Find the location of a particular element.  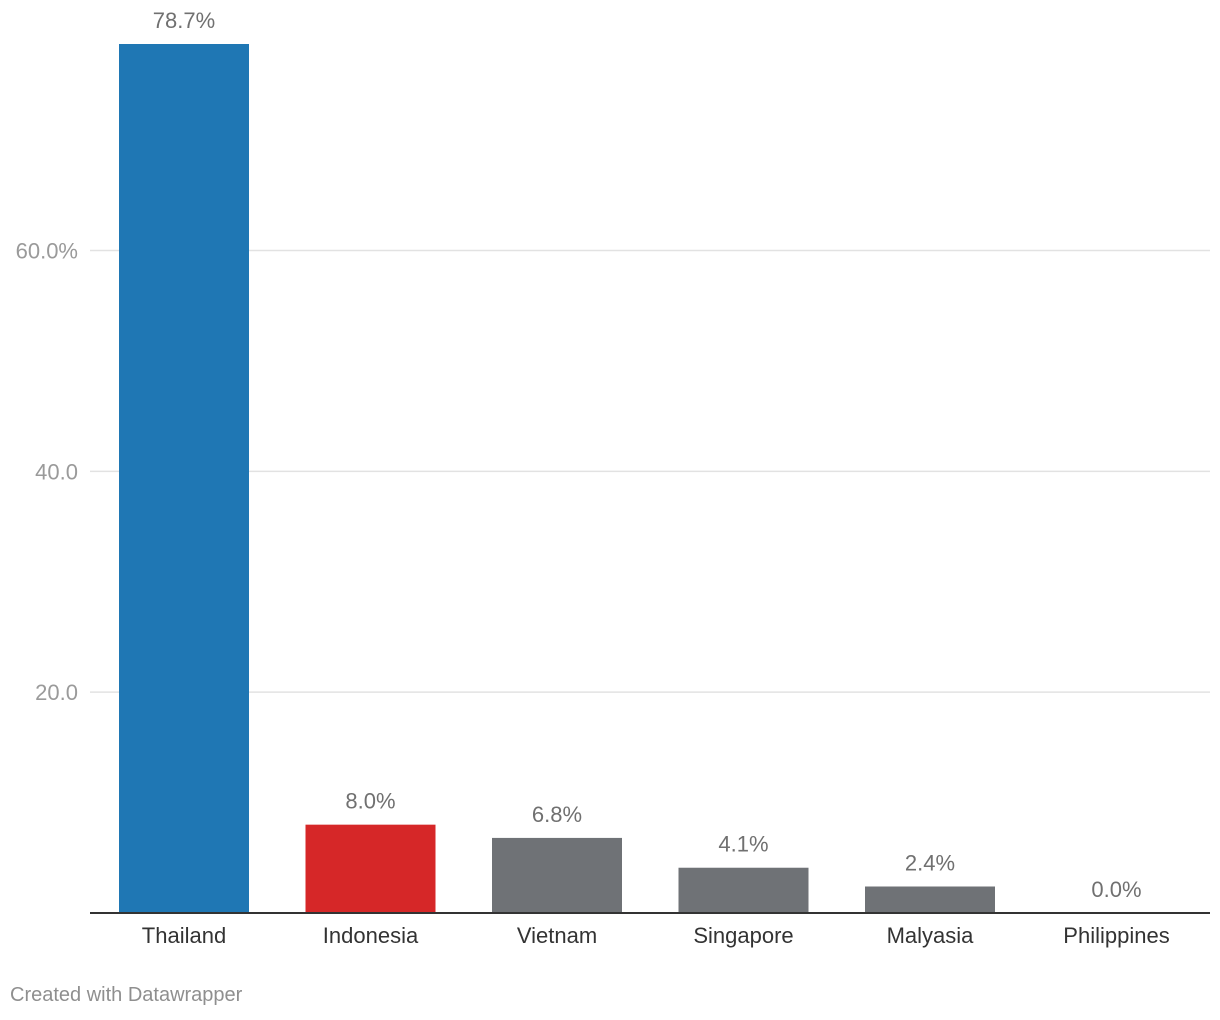

bar-vietnam is located at coordinates (557, 875).